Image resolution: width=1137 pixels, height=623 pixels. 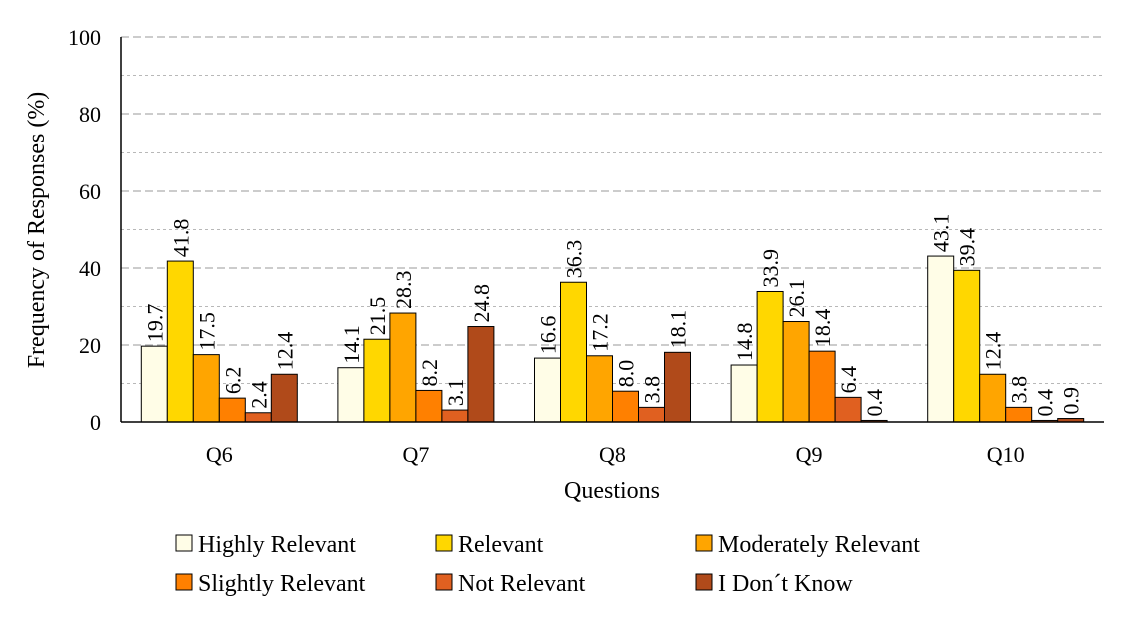 I want to click on legend-label: Slightly Relevant, so click(x=282, y=584).